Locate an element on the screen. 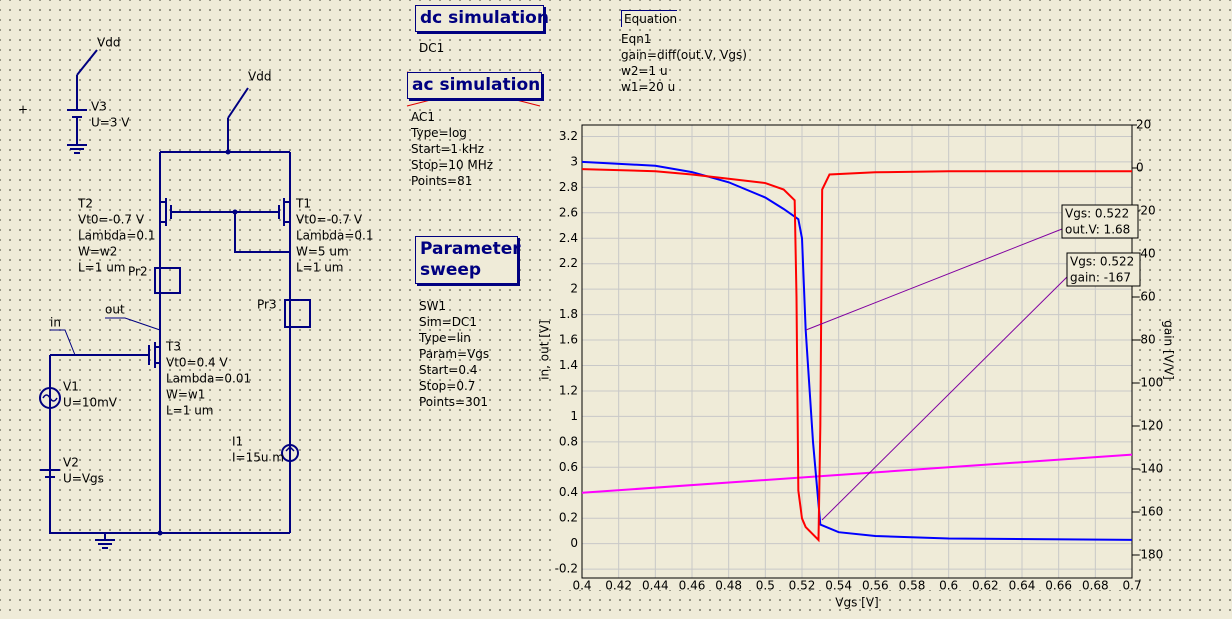  y2-tick-label: 0 is located at coordinates (1140, 167).